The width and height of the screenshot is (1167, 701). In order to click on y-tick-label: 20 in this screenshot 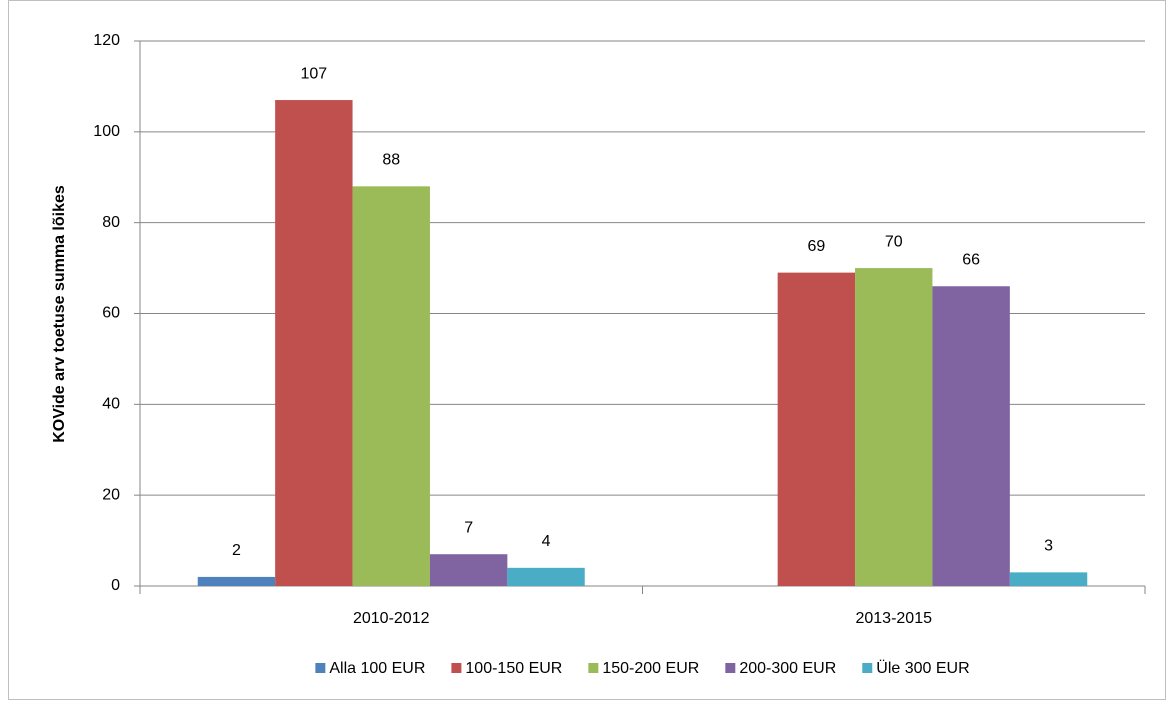, I will do `click(111, 494)`.